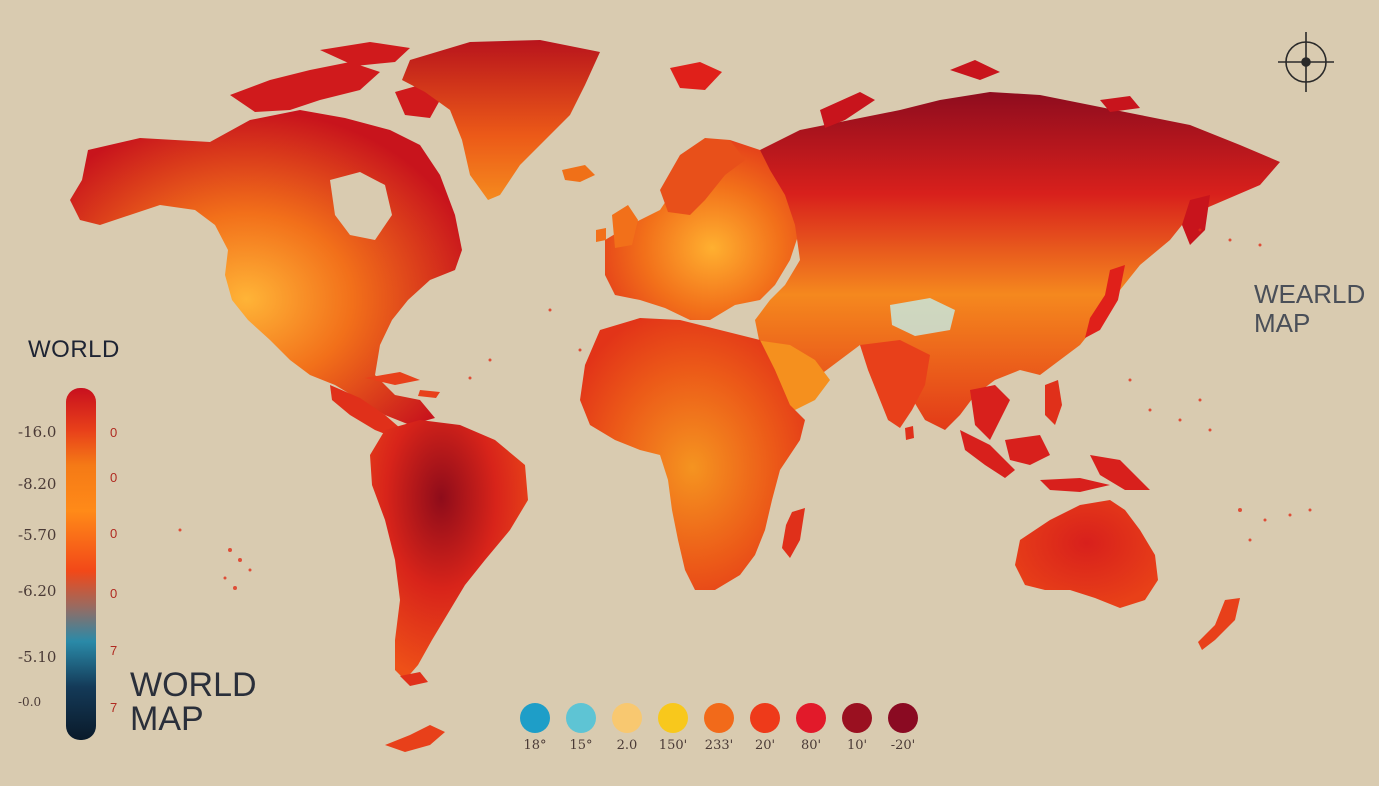 The image size is (1379, 786). I want to click on australia, so click(1086, 554).